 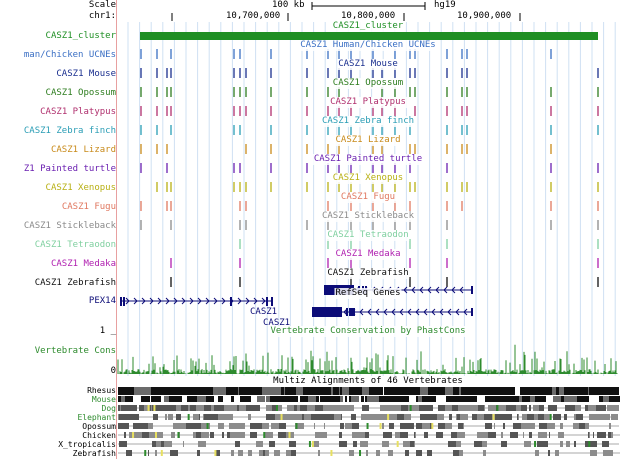 I want to click on track-label-human-chicken-ucnes: man/Chicken UCNEs, so click(x=69, y=55).